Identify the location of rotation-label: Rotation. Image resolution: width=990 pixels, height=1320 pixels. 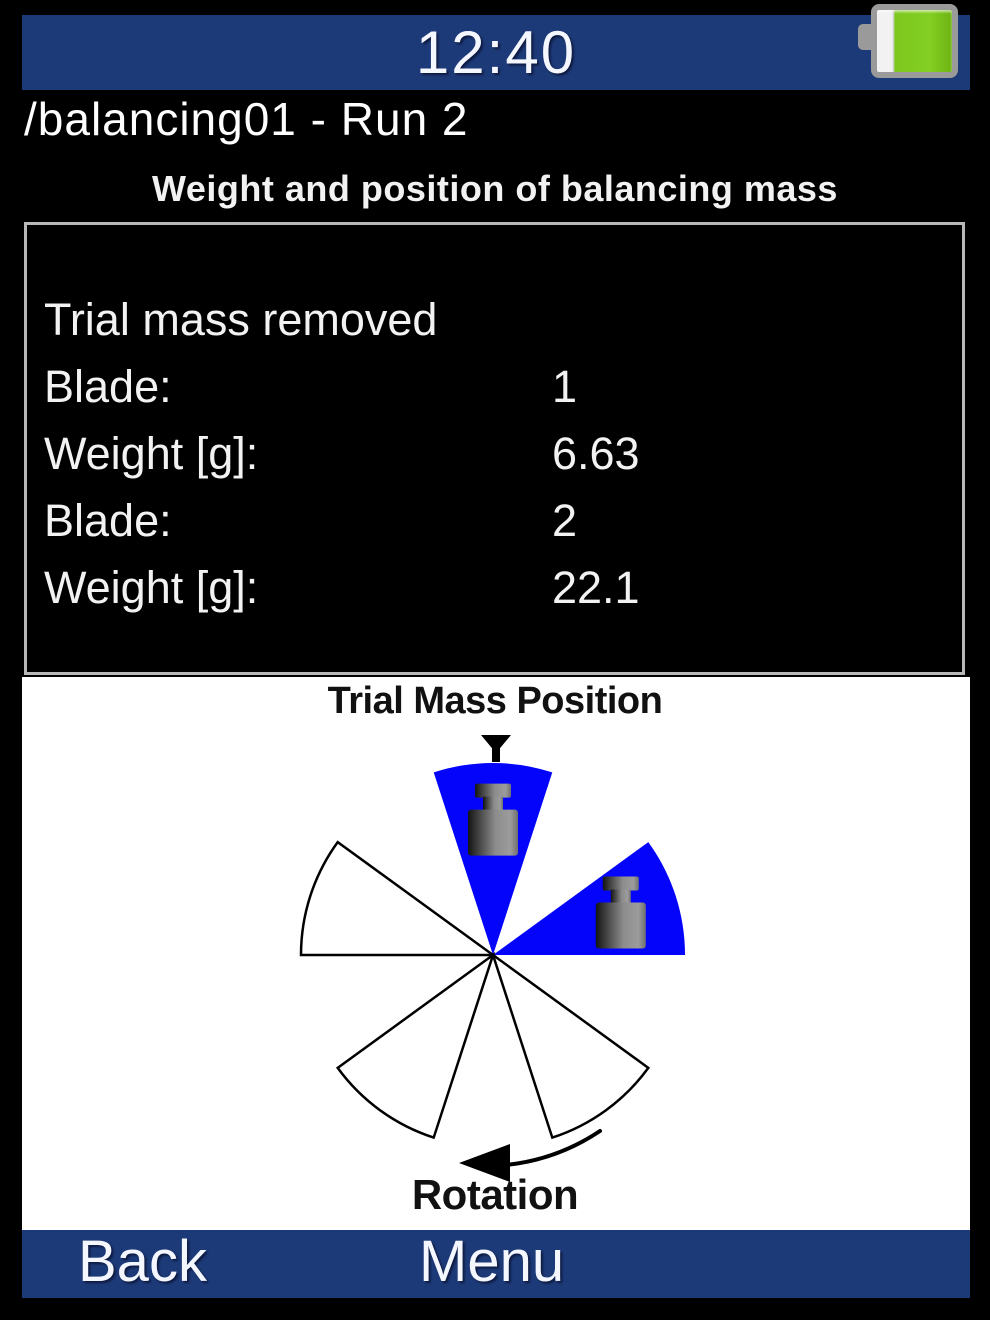
(495, 1194).